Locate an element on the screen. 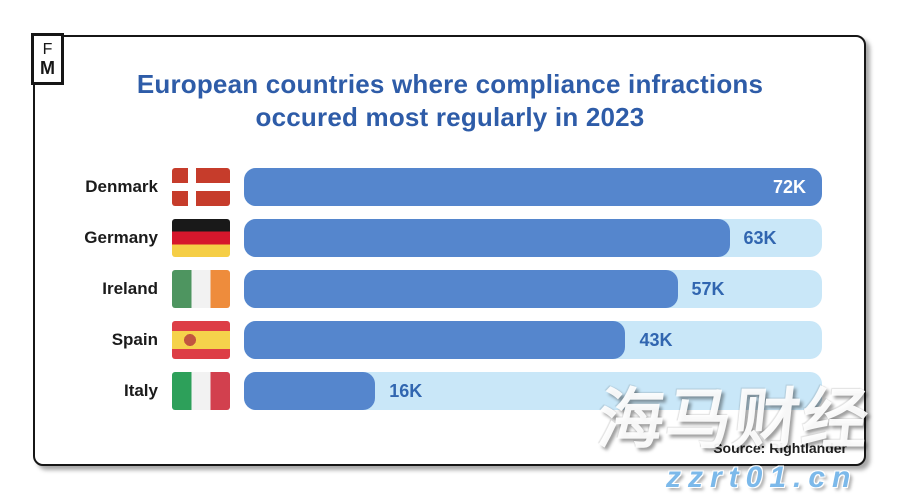 This screenshot has height=499, width=900. bar-track: 16K is located at coordinates (533, 391).